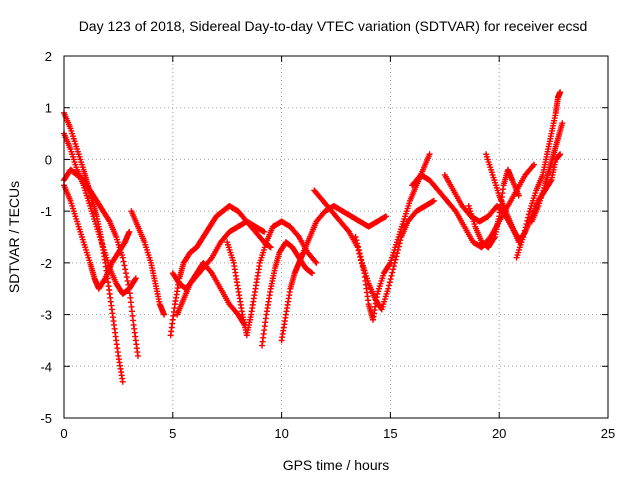 This screenshot has width=640, height=480. Describe the element at coordinates (46, 418) in the screenshot. I see `y-tick-label: -5` at that location.